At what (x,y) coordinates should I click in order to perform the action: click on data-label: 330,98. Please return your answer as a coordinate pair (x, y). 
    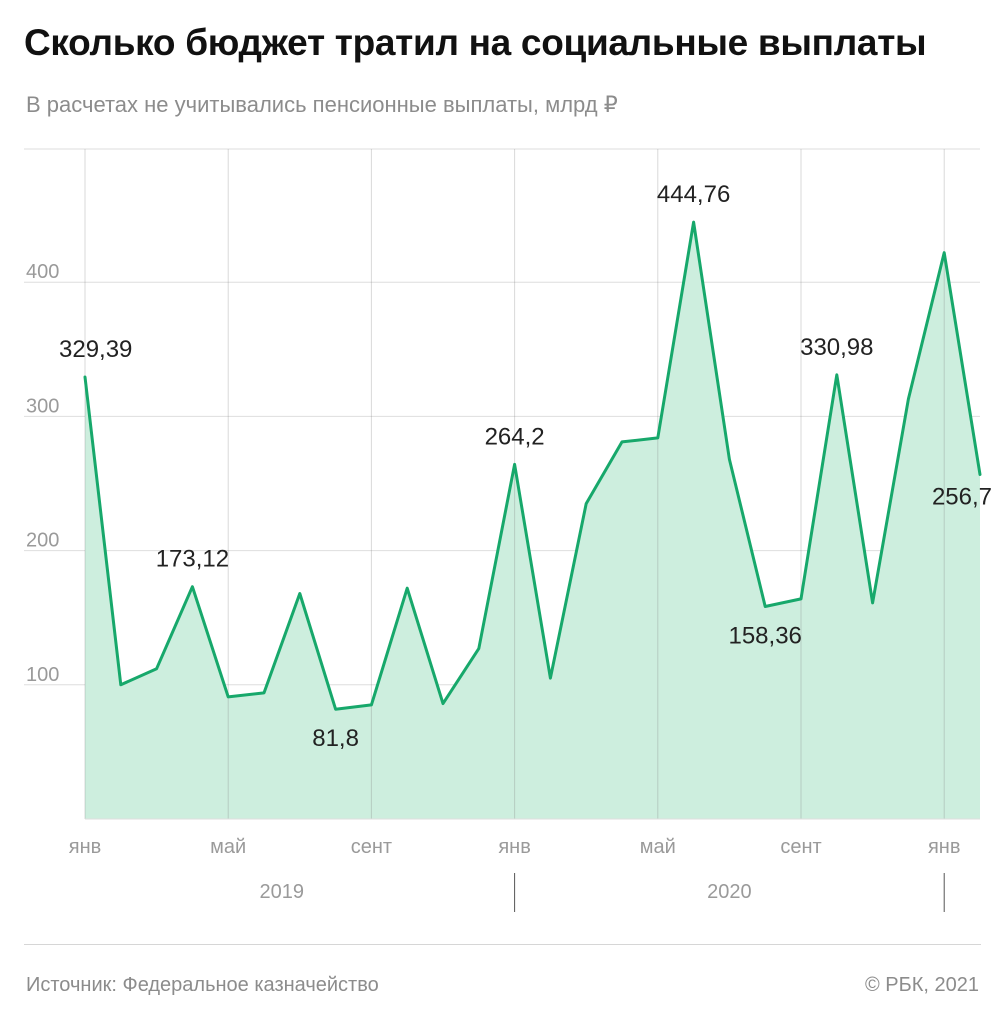
    Looking at the image, I should click on (836, 347).